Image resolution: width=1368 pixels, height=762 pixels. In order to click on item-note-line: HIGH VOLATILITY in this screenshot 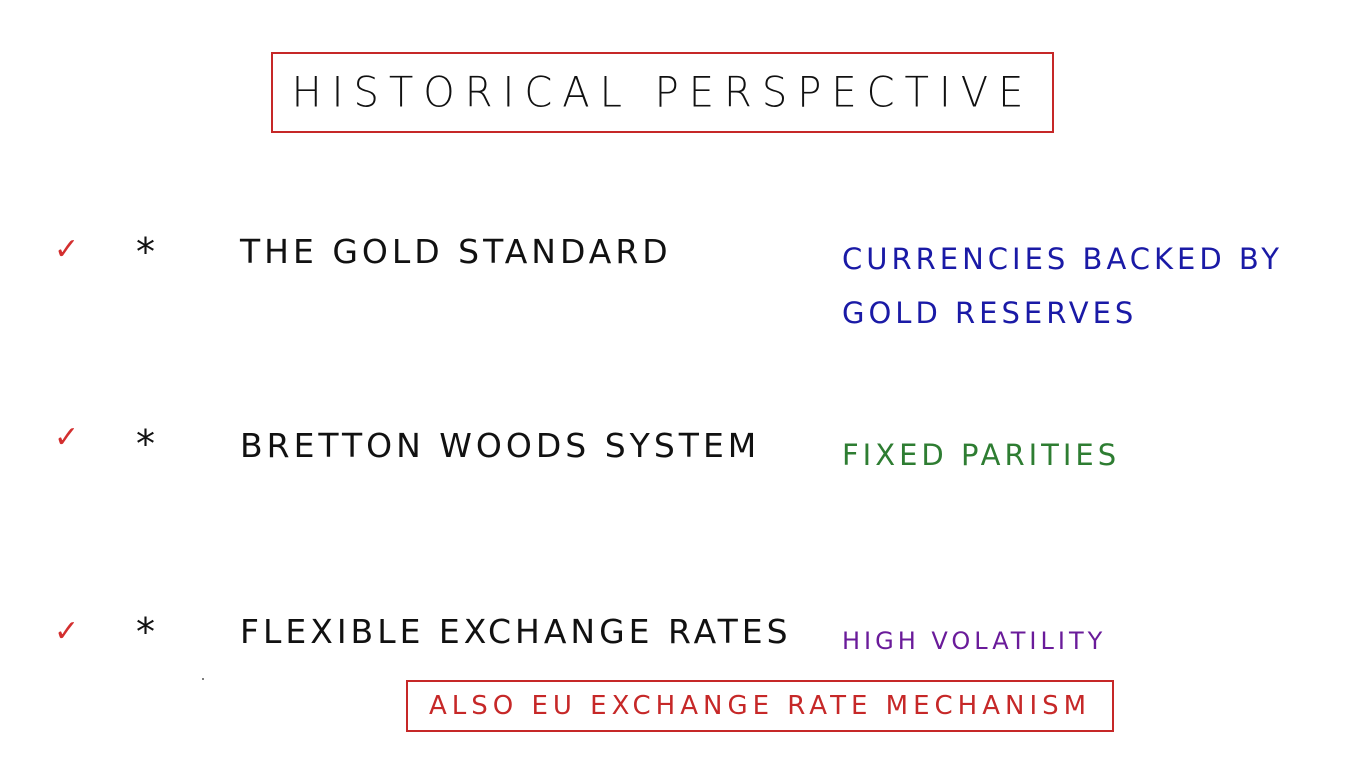, I will do `click(974, 641)`.